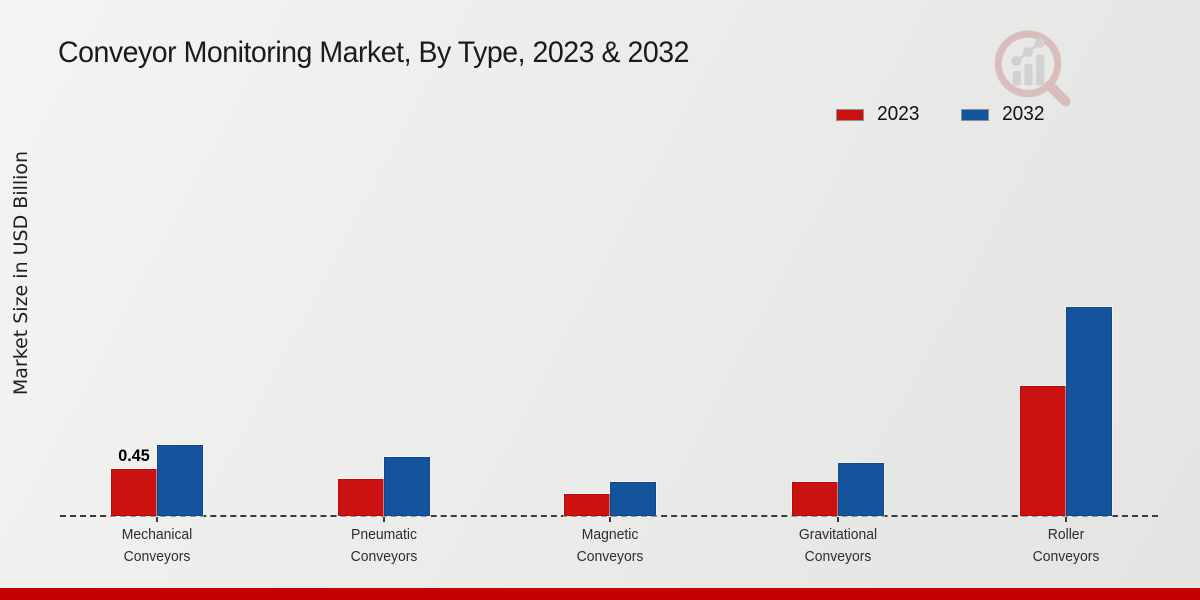 The width and height of the screenshot is (1200, 600). Describe the element at coordinates (633, 499) in the screenshot. I see `bar-2032-magnetic-conveyors` at that location.